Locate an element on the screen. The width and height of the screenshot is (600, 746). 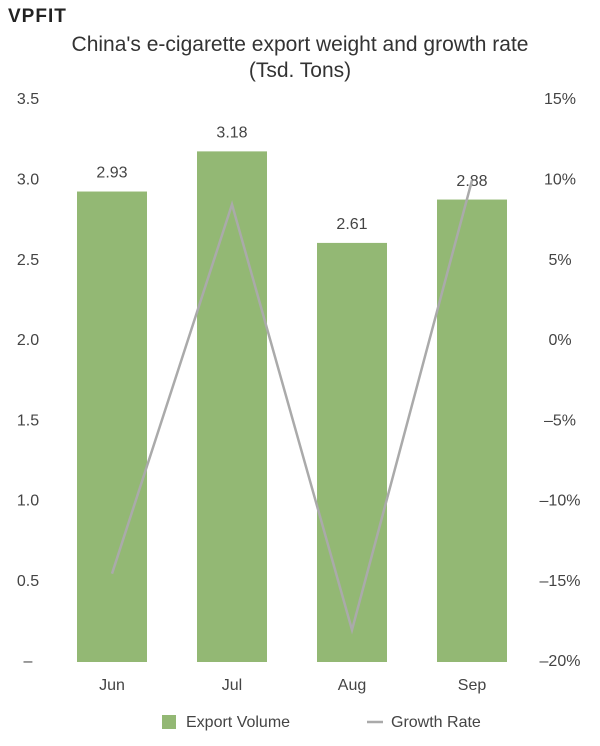
legend-label: Growth Rate is located at coordinates (436, 722).